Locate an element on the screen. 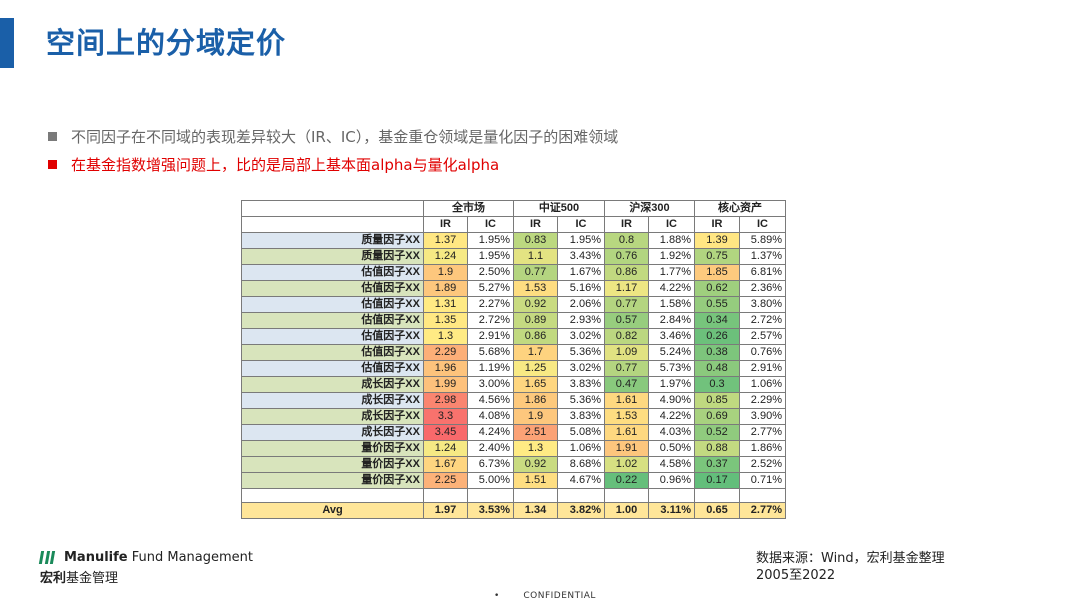 The image size is (1080, 608). ic-value-cell: 5.00% is located at coordinates (490, 480).